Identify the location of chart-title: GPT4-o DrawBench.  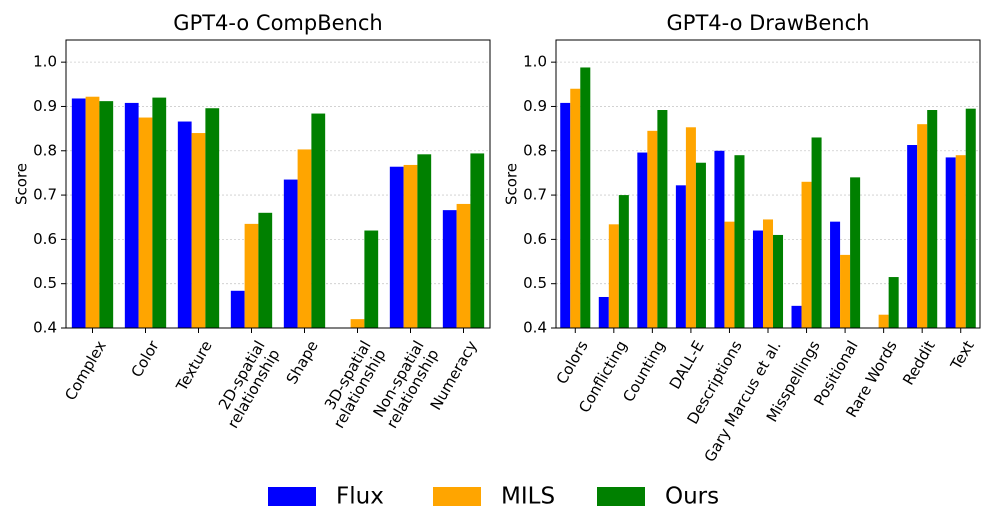
(768, 23).